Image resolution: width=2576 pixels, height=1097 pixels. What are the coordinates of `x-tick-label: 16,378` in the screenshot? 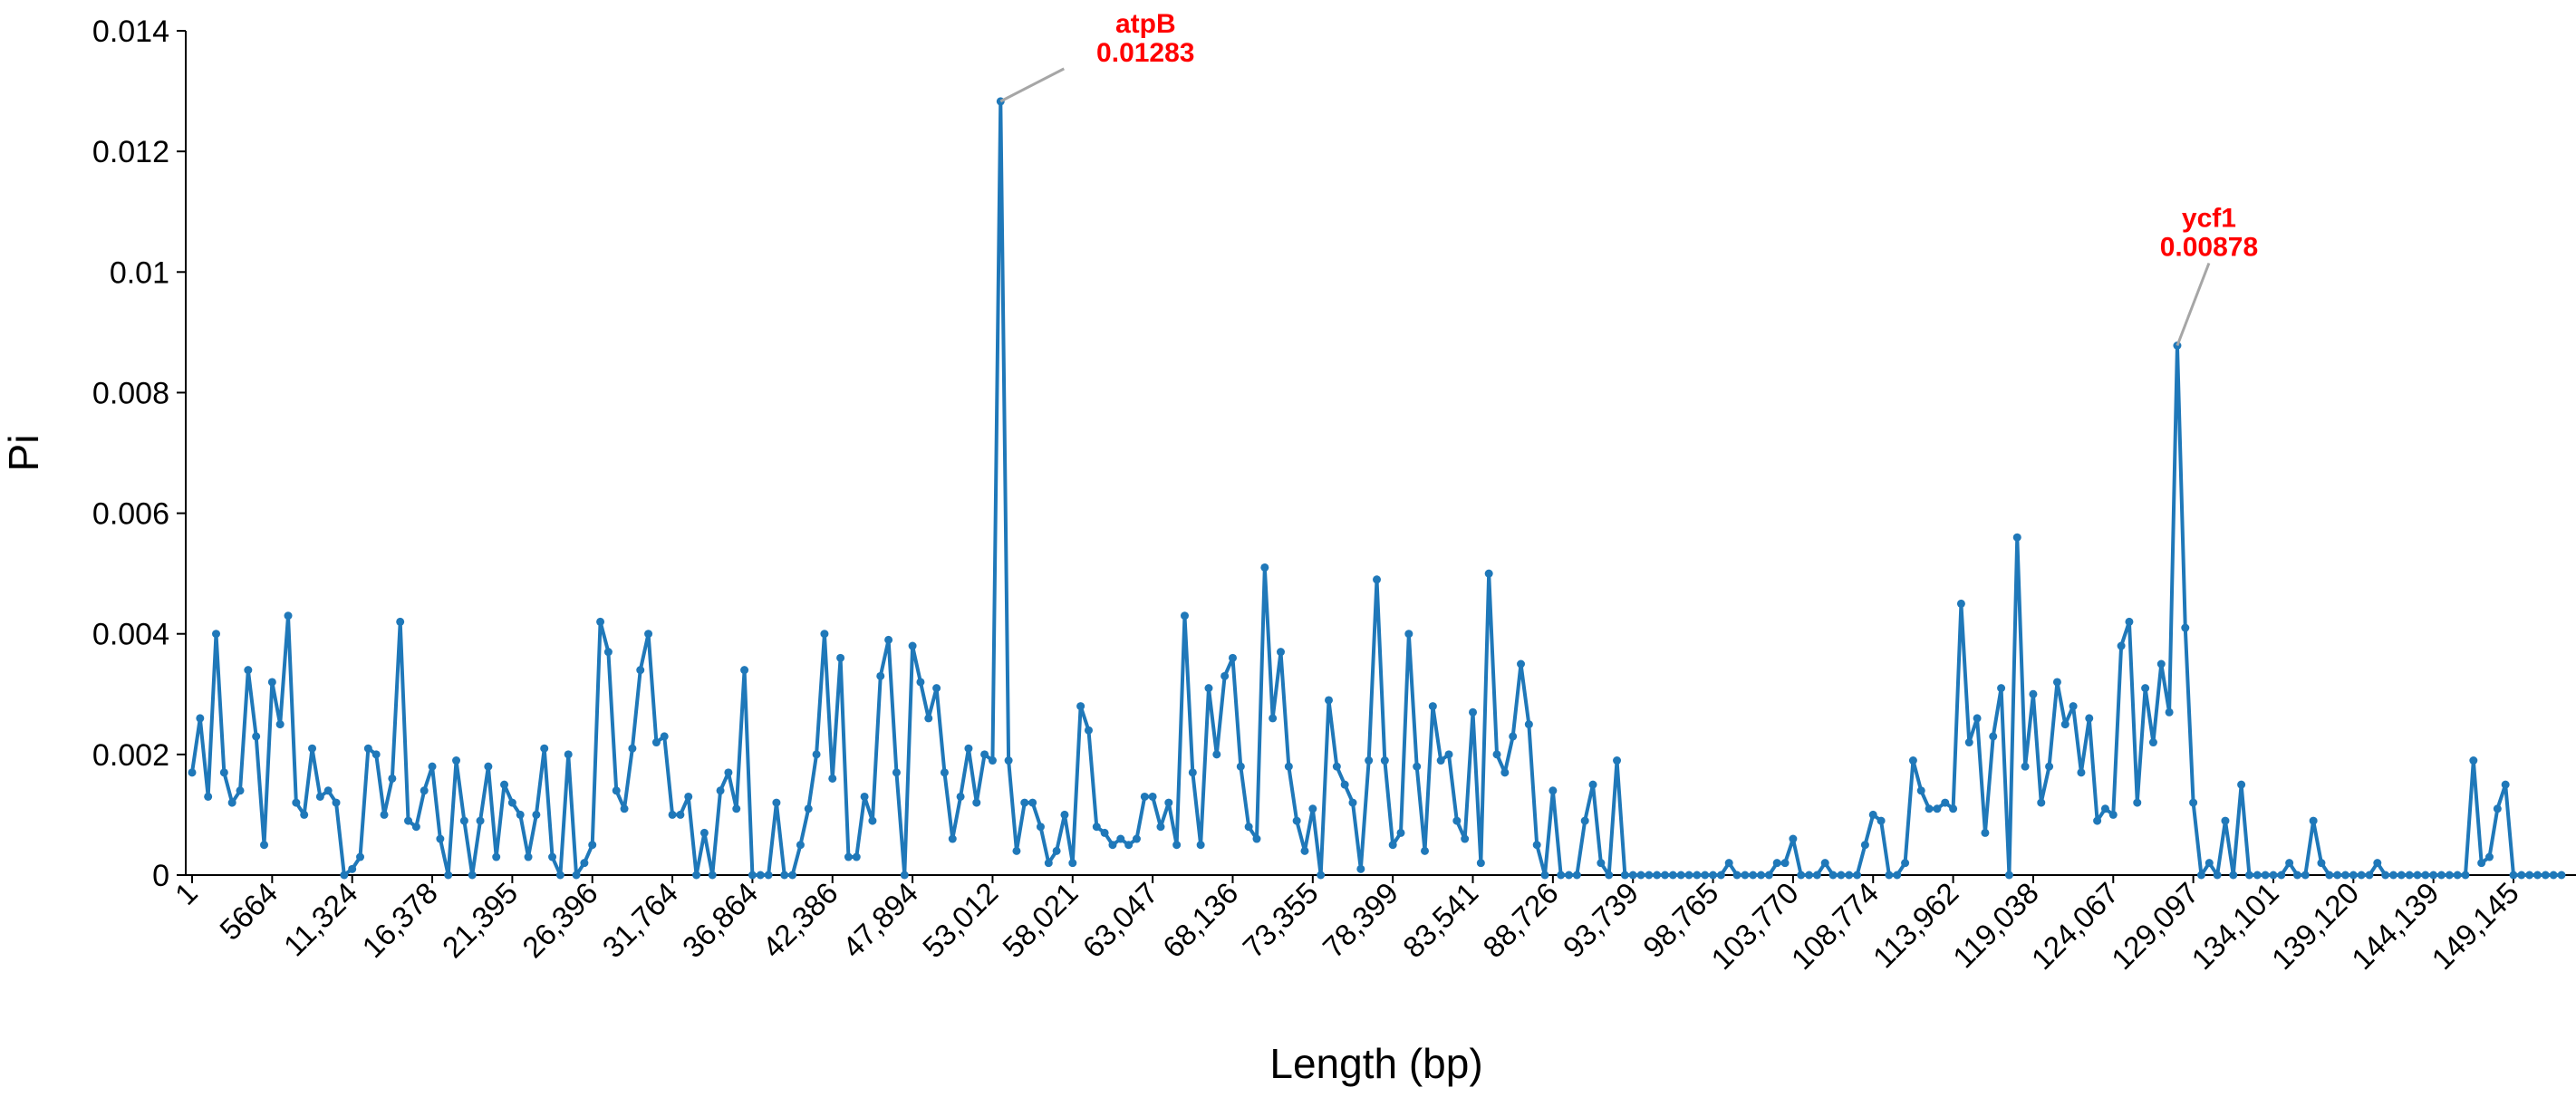 It's located at (399, 920).